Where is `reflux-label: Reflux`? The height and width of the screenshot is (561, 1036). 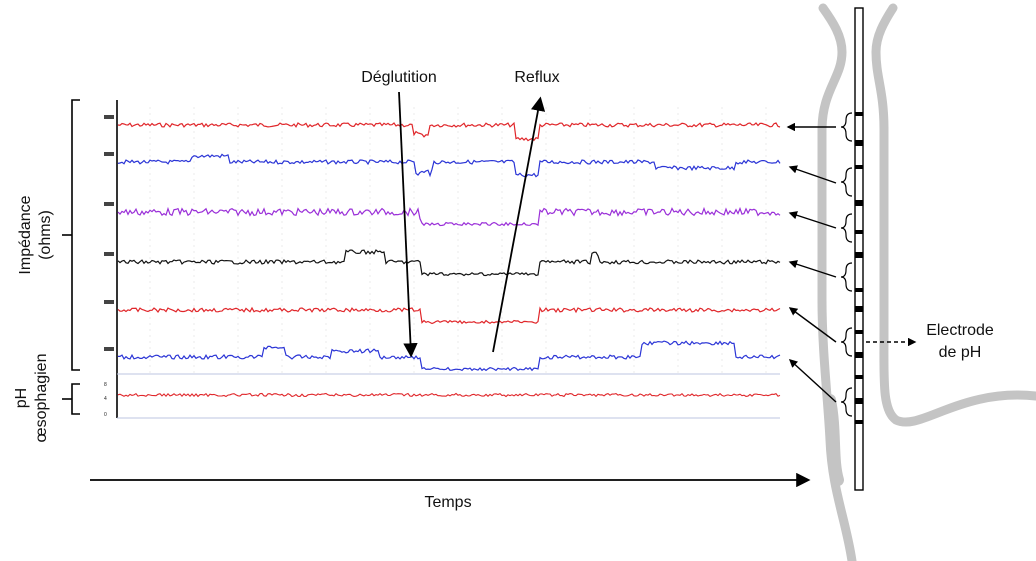
reflux-label: Reflux is located at coordinates (536, 77).